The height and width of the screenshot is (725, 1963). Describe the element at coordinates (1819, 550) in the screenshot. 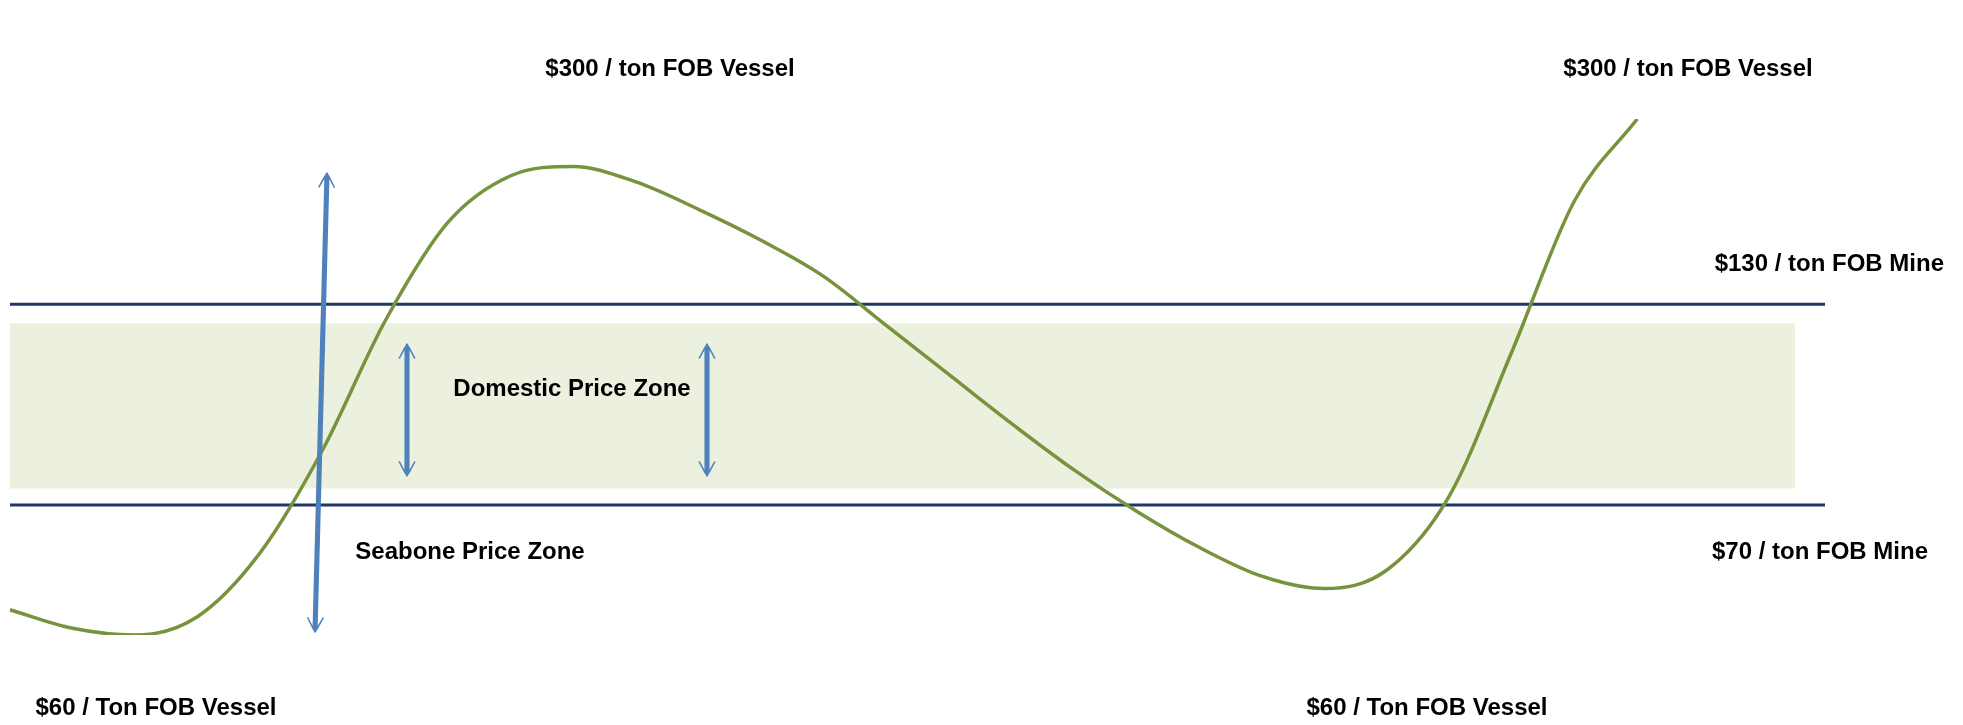

I see `ref-line-label: $70 / ton FOB Mine` at that location.